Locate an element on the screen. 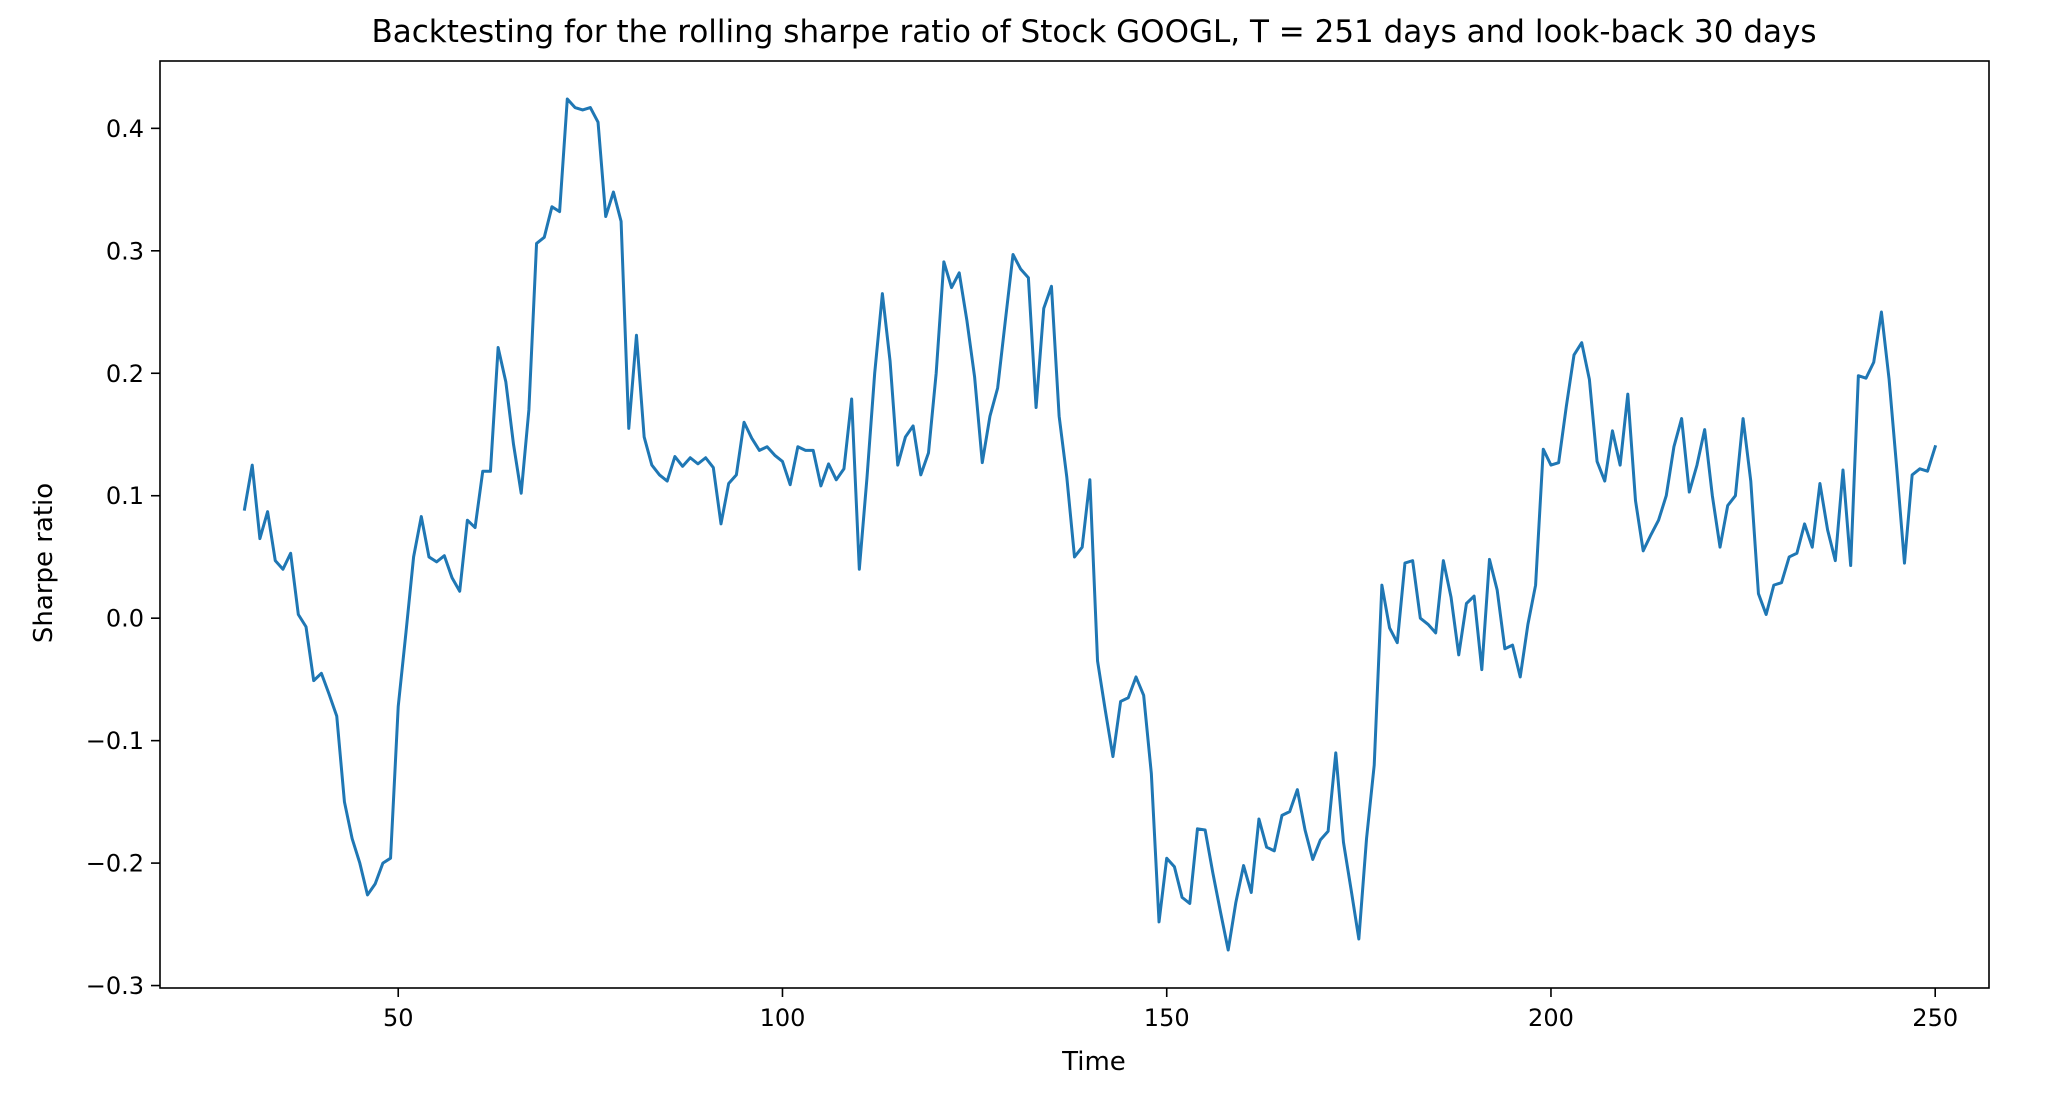  y-axis-label: Sharpe ratio is located at coordinates (44, 563).